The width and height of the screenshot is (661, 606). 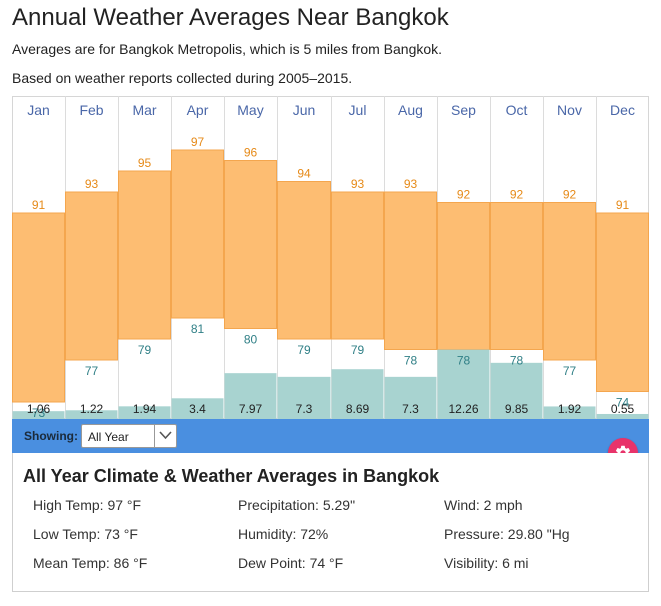 I want to click on temp-bar-feb, so click(x=91, y=276).